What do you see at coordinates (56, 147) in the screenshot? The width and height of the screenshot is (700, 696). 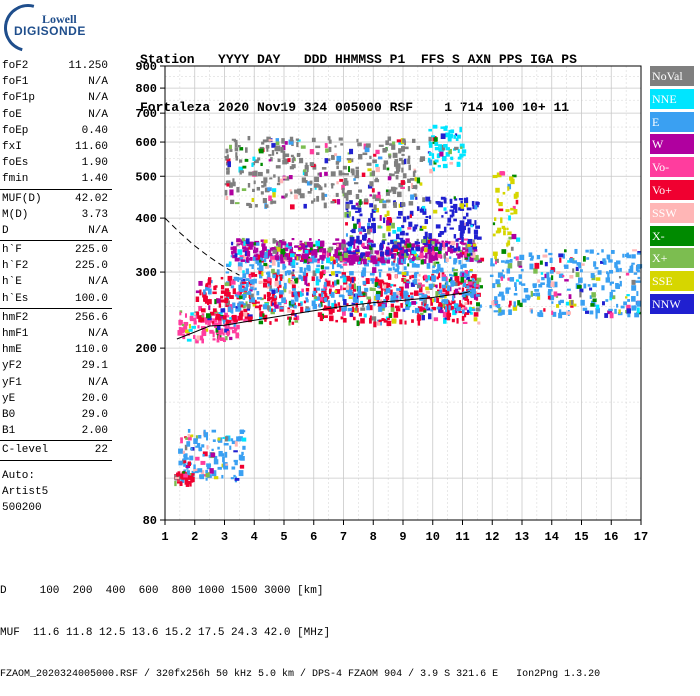 I see `param-row: fxI 11.60` at bounding box center [56, 147].